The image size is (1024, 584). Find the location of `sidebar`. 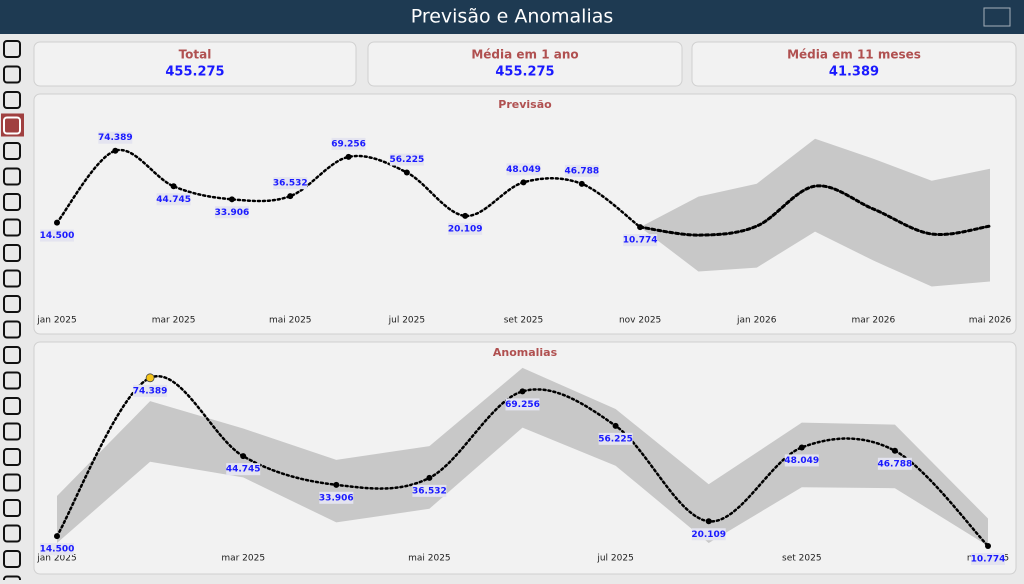

sidebar is located at coordinates (12, 312).